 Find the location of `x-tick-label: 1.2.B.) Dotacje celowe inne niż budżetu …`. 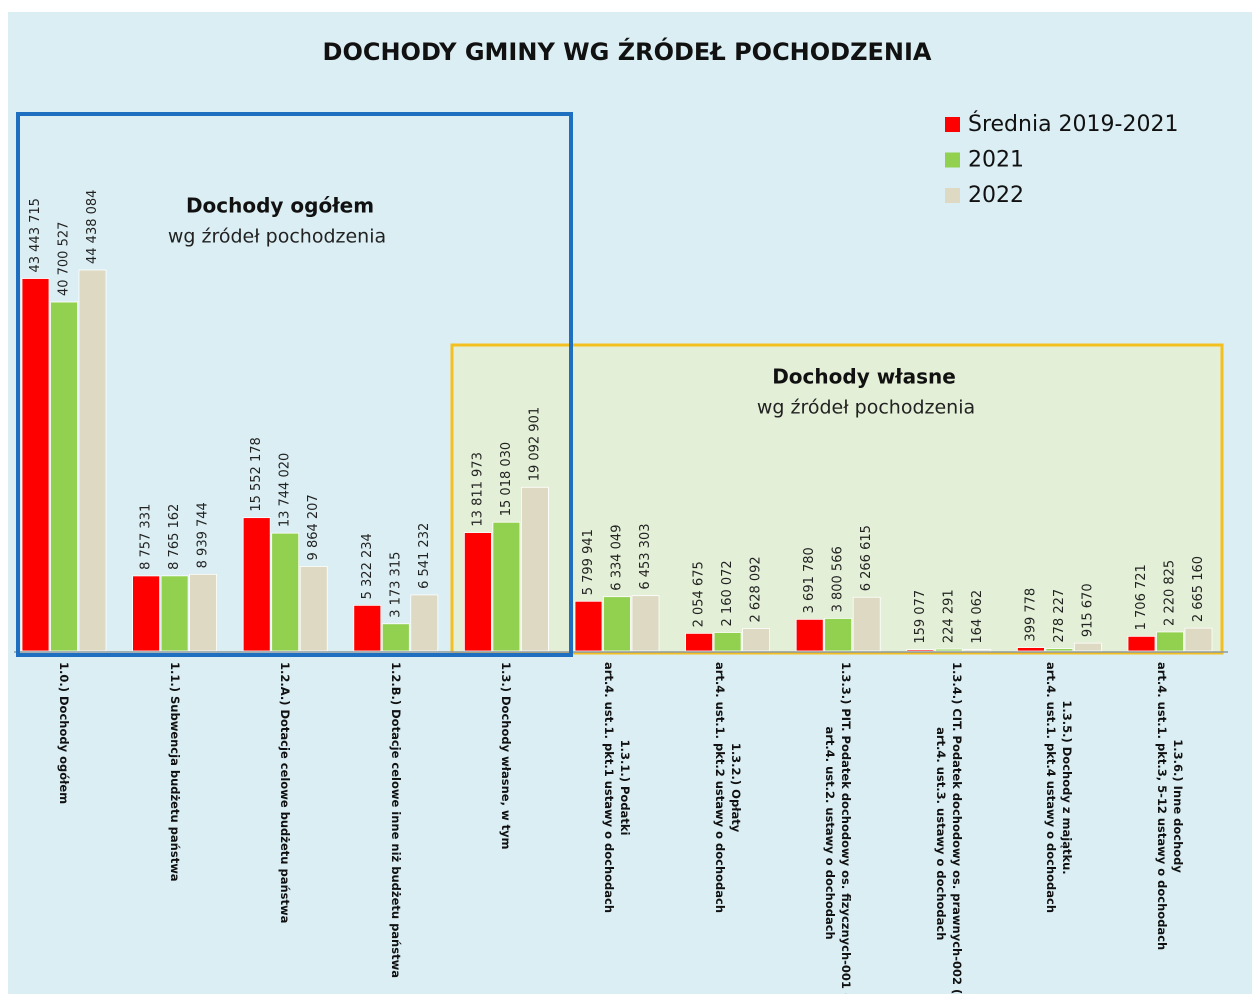

x-tick-label: 1.2.B.) Dotacje celowe inne niż budżetu … is located at coordinates (395, 820).